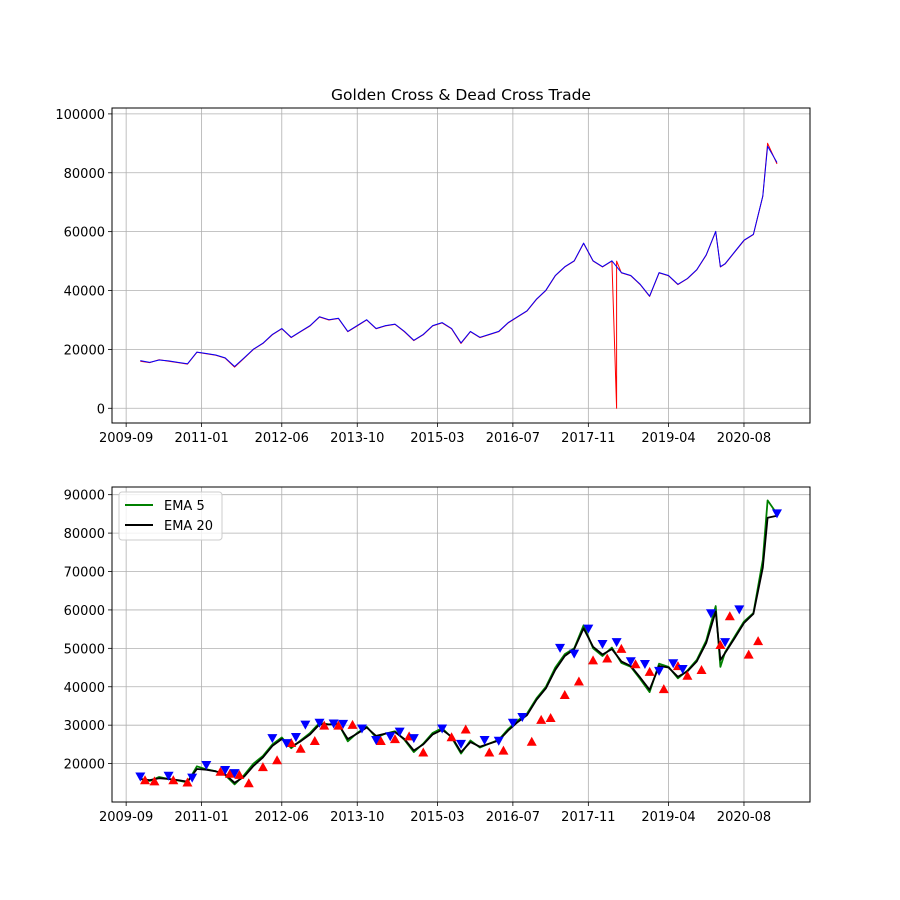  I want to click on x-tick-label: 2011-01, so click(201, 817).